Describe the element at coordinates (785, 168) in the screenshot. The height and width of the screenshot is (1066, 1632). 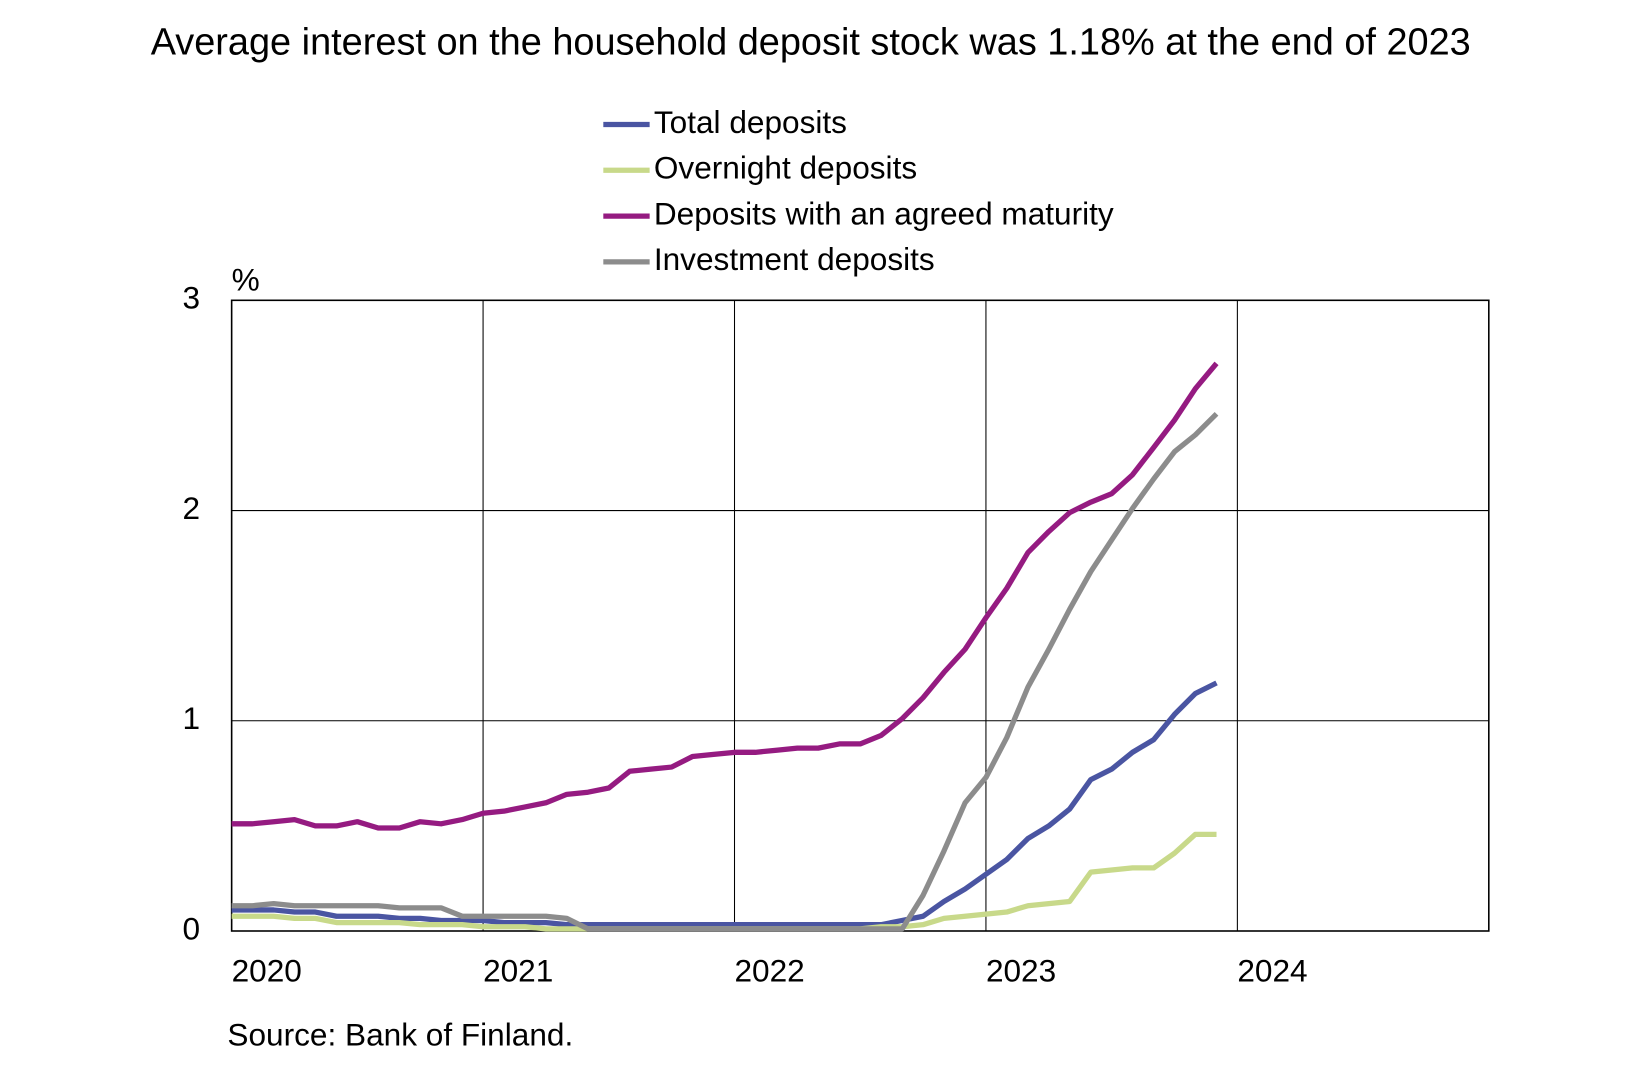
I see `legend-label: Overnight deposits` at that location.